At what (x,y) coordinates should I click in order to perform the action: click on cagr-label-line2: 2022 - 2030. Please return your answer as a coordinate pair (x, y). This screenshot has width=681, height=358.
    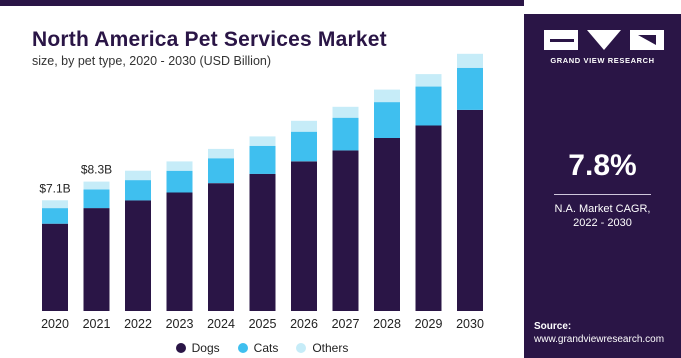
    Looking at the image, I should click on (602, 223).